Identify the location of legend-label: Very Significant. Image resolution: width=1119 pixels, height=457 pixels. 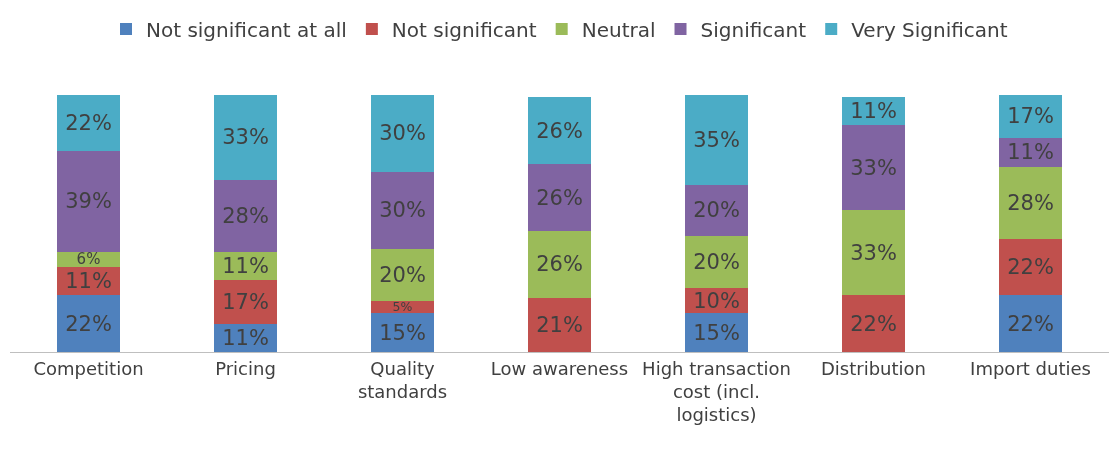
(929, 29).